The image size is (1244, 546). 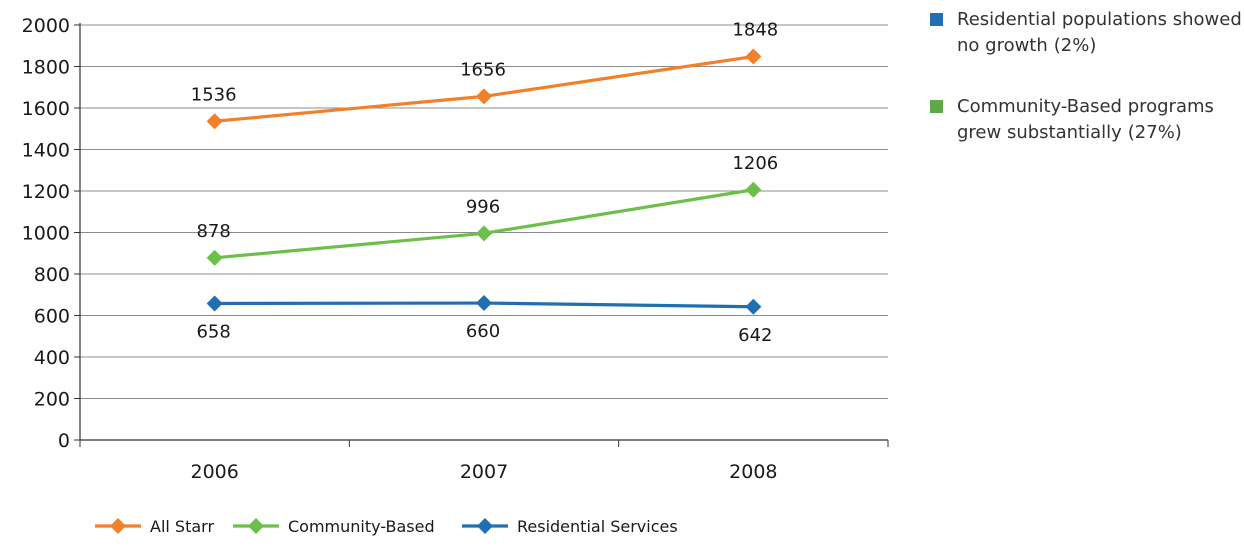 I want to click on legend-label: All Starr, so click(x=182, y=526).